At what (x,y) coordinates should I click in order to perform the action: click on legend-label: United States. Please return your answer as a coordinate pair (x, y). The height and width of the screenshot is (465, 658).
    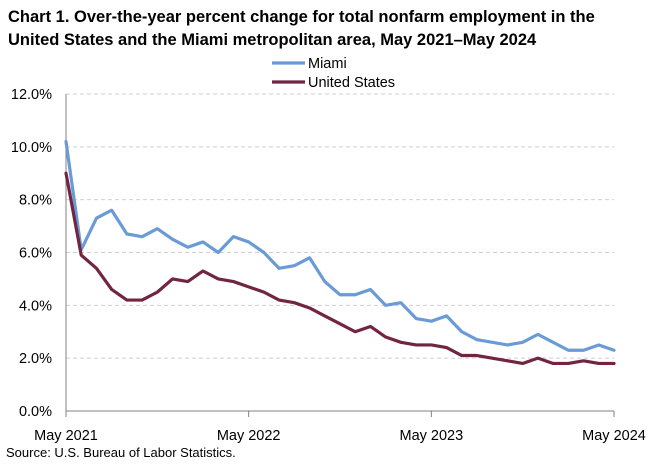
    Looking at the image, I should click on (351, 83).